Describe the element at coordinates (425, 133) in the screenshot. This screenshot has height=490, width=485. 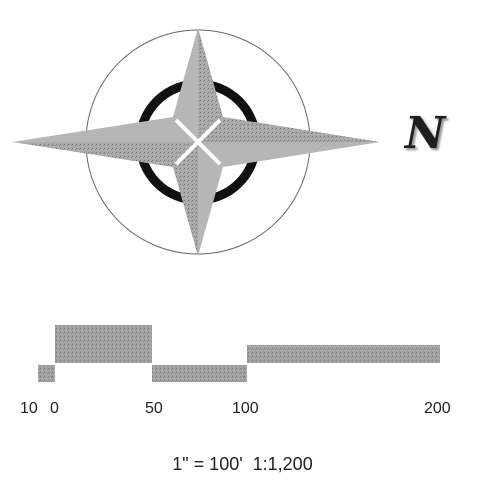
I see `north-label: N` at that location.